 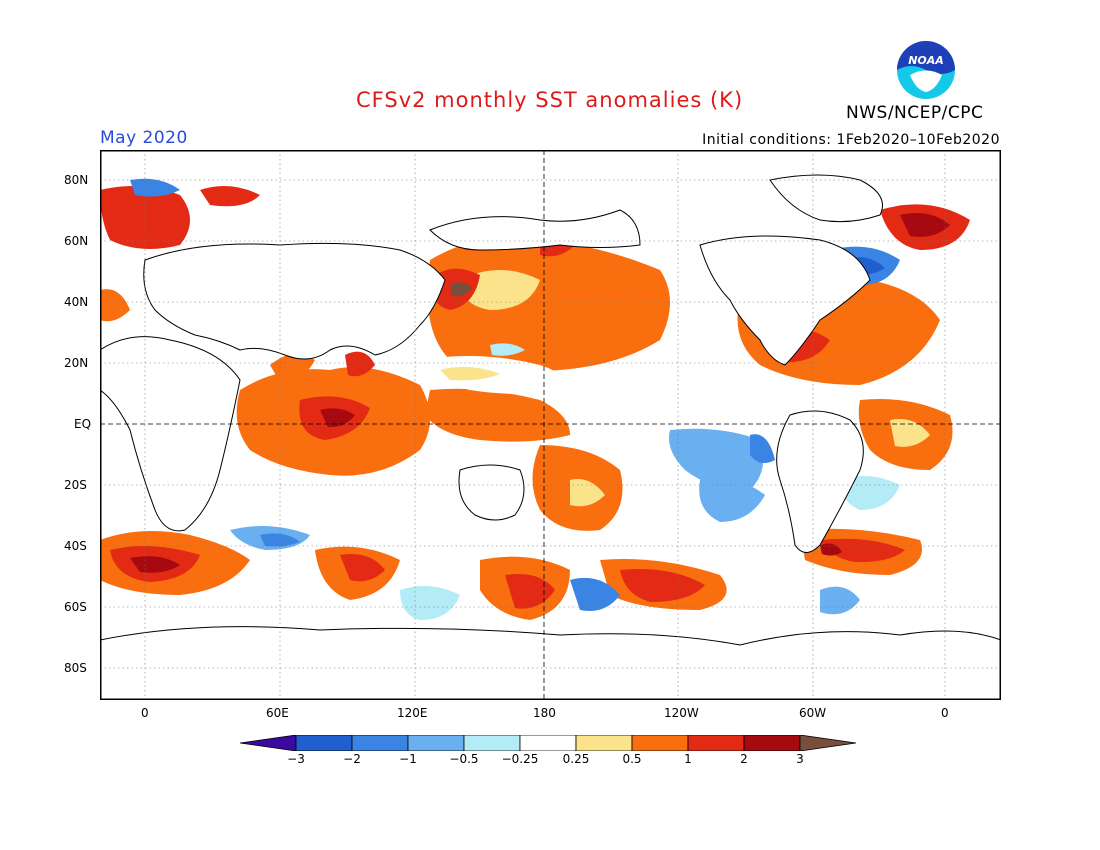 What do you see at coordinates (828, 743) in the screenshot?
I see `colorbar-arrow-high` at bounding box center [828, 743].